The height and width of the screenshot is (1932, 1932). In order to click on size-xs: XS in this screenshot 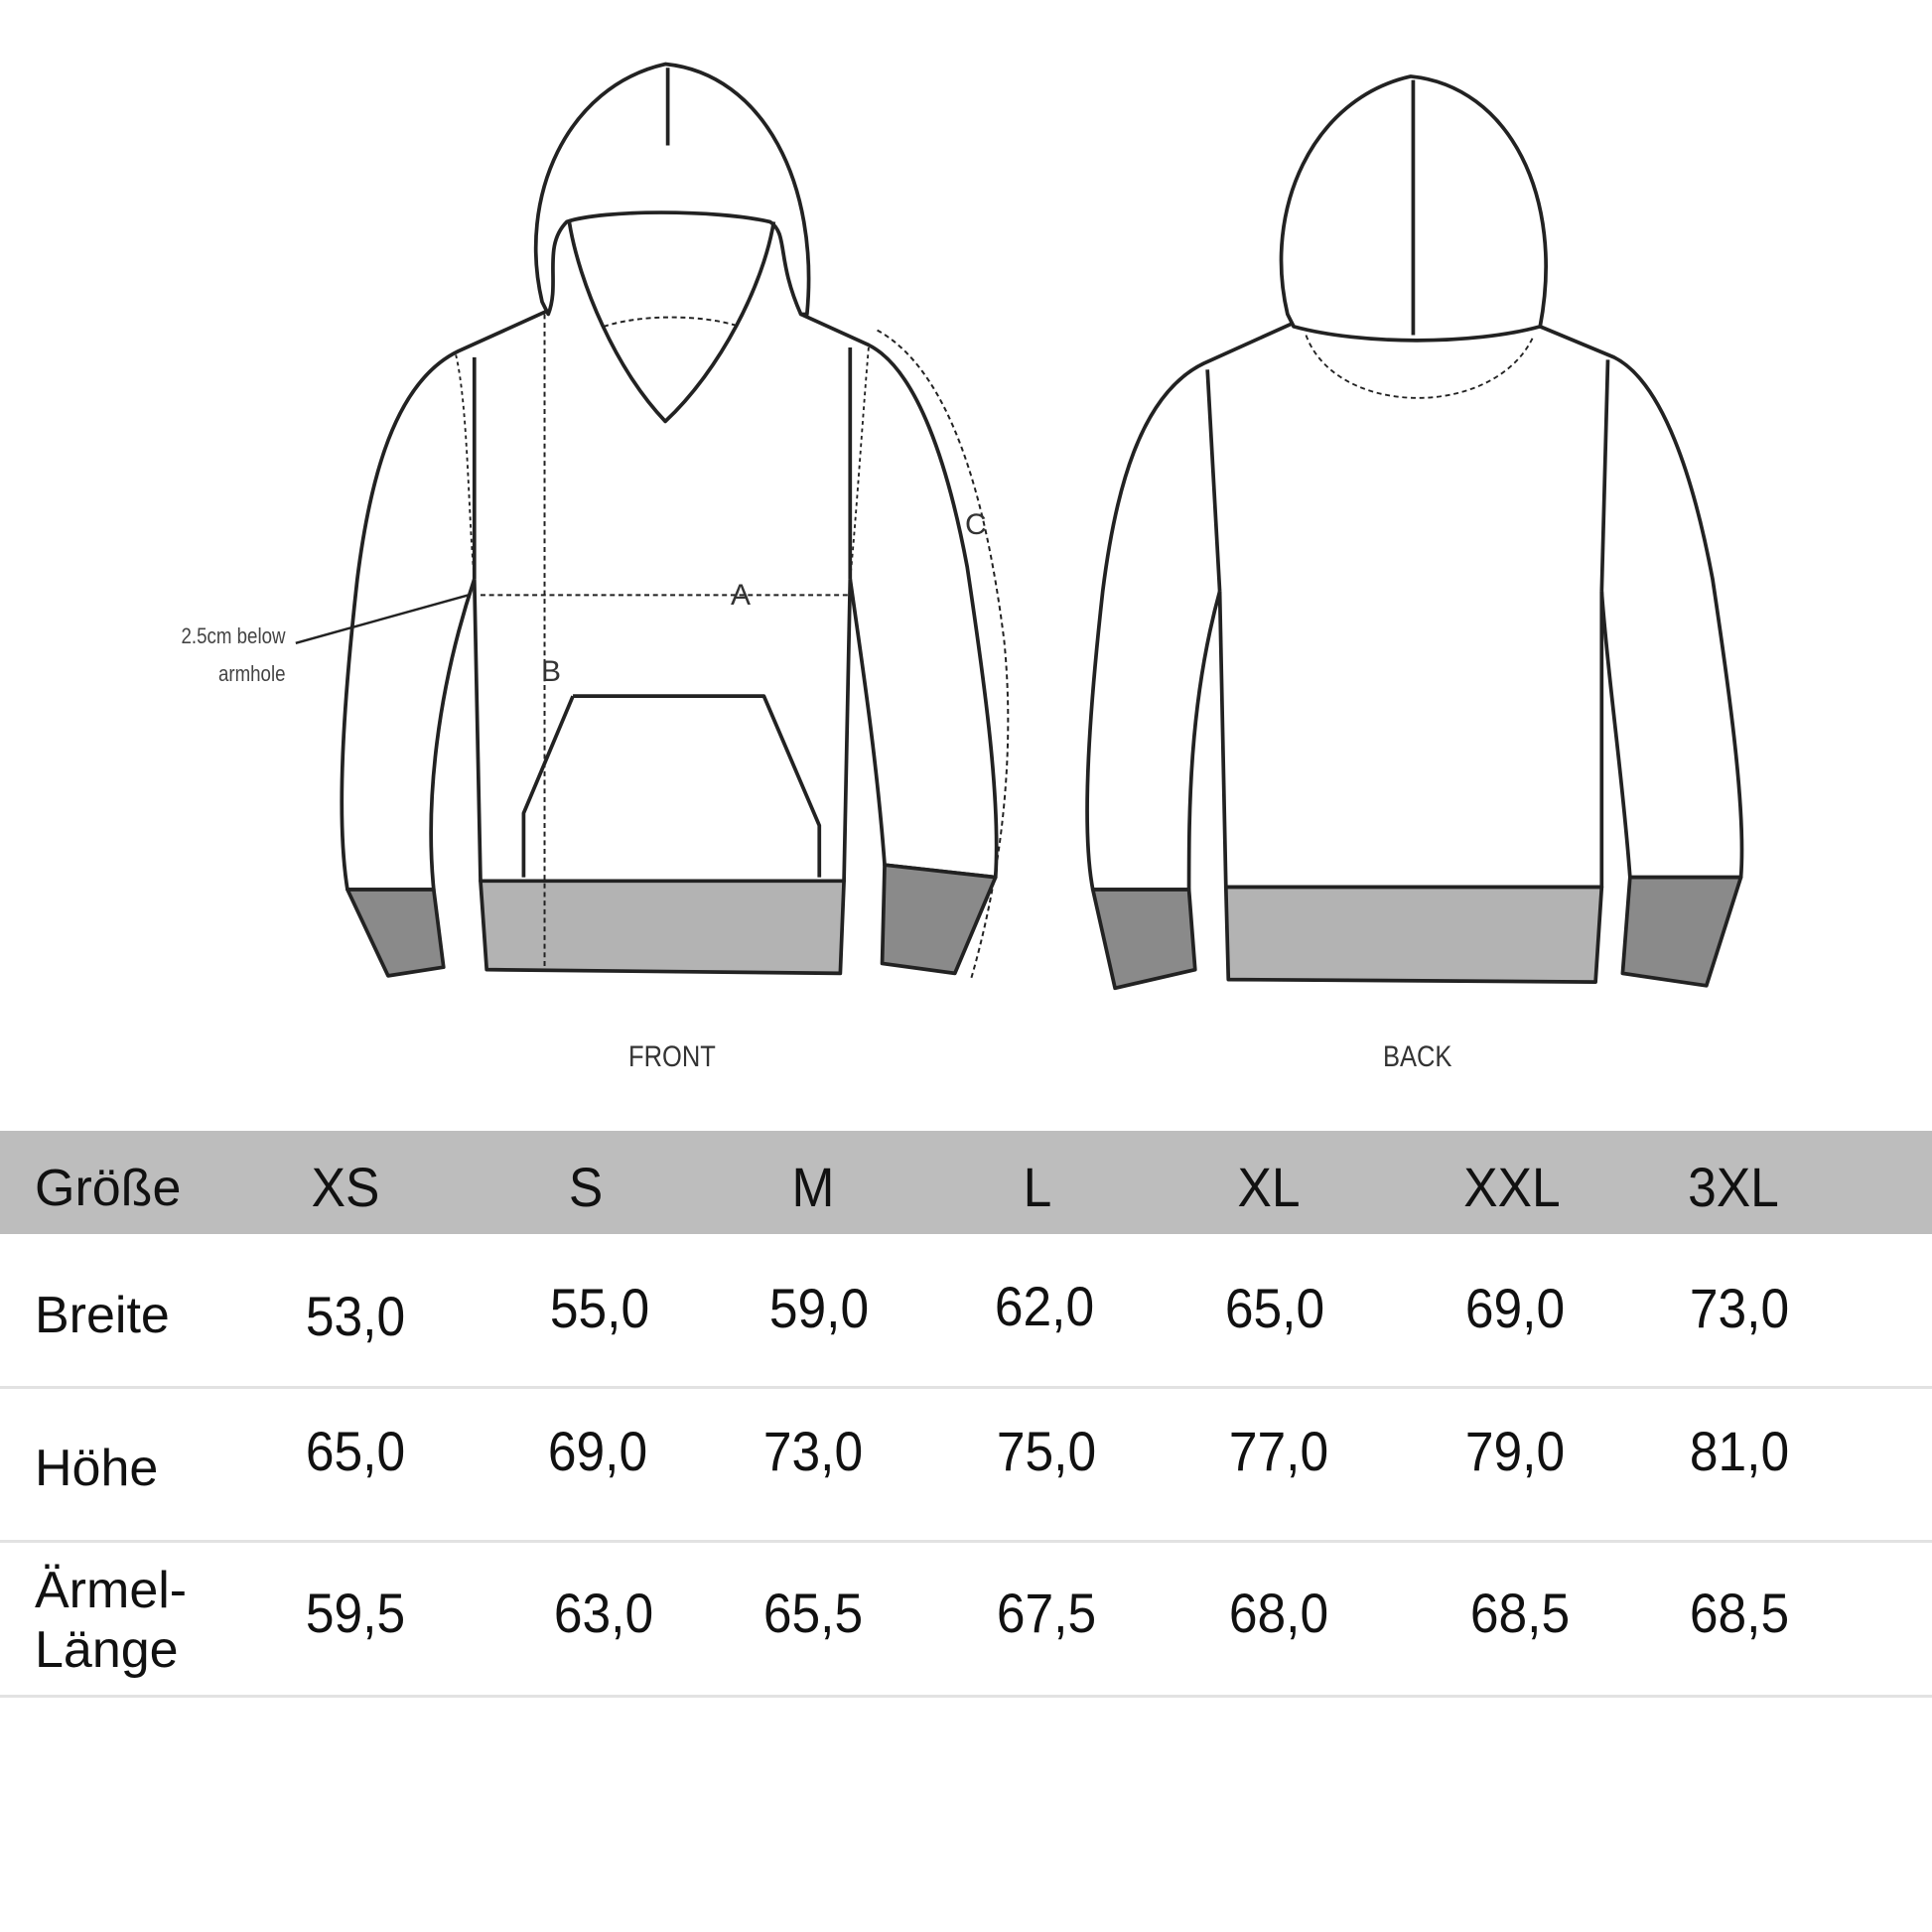, I will do `click(346, 1187)`.